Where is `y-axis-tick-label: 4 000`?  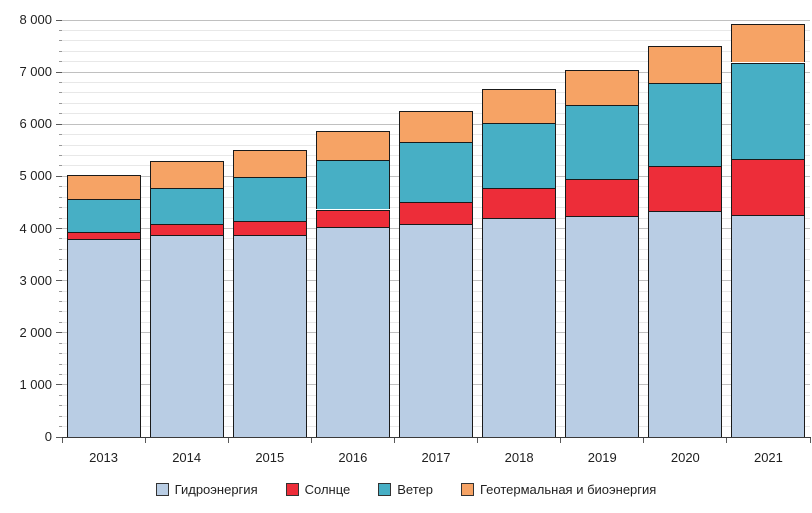
y-axis-tick-label: 4 000 is located at coordinates (35, 228).